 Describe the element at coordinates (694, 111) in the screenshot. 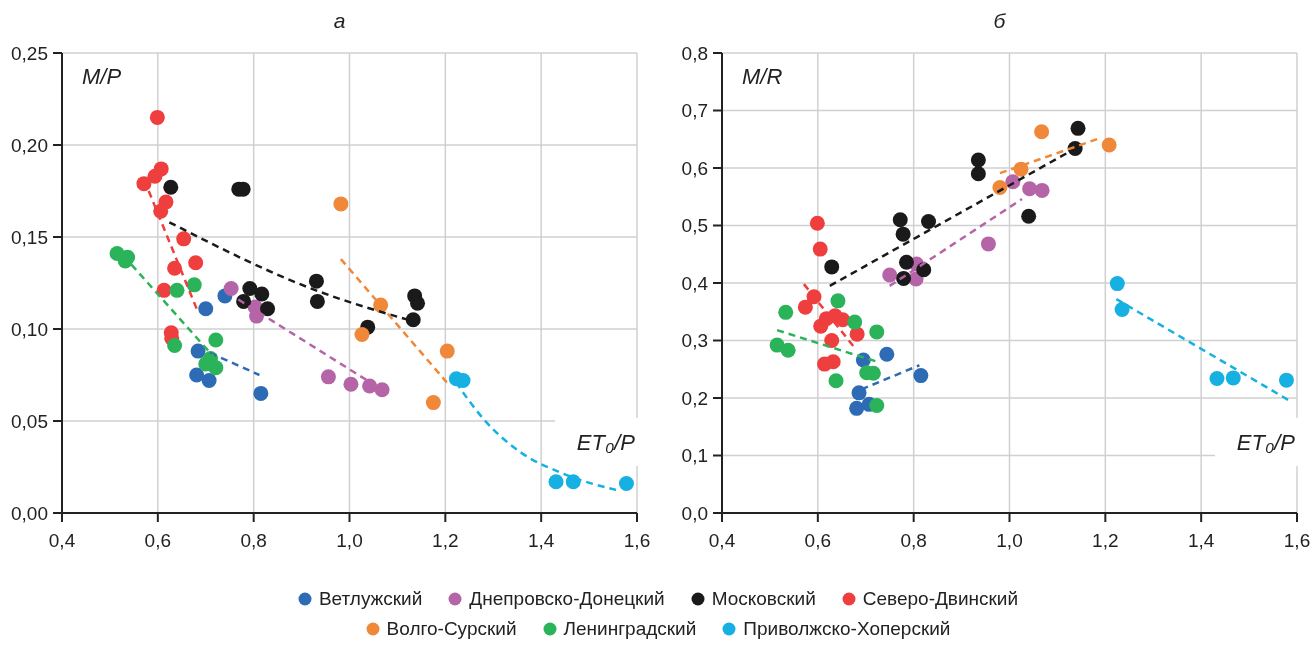

I see `y-tick-label: 0,7` at that location.